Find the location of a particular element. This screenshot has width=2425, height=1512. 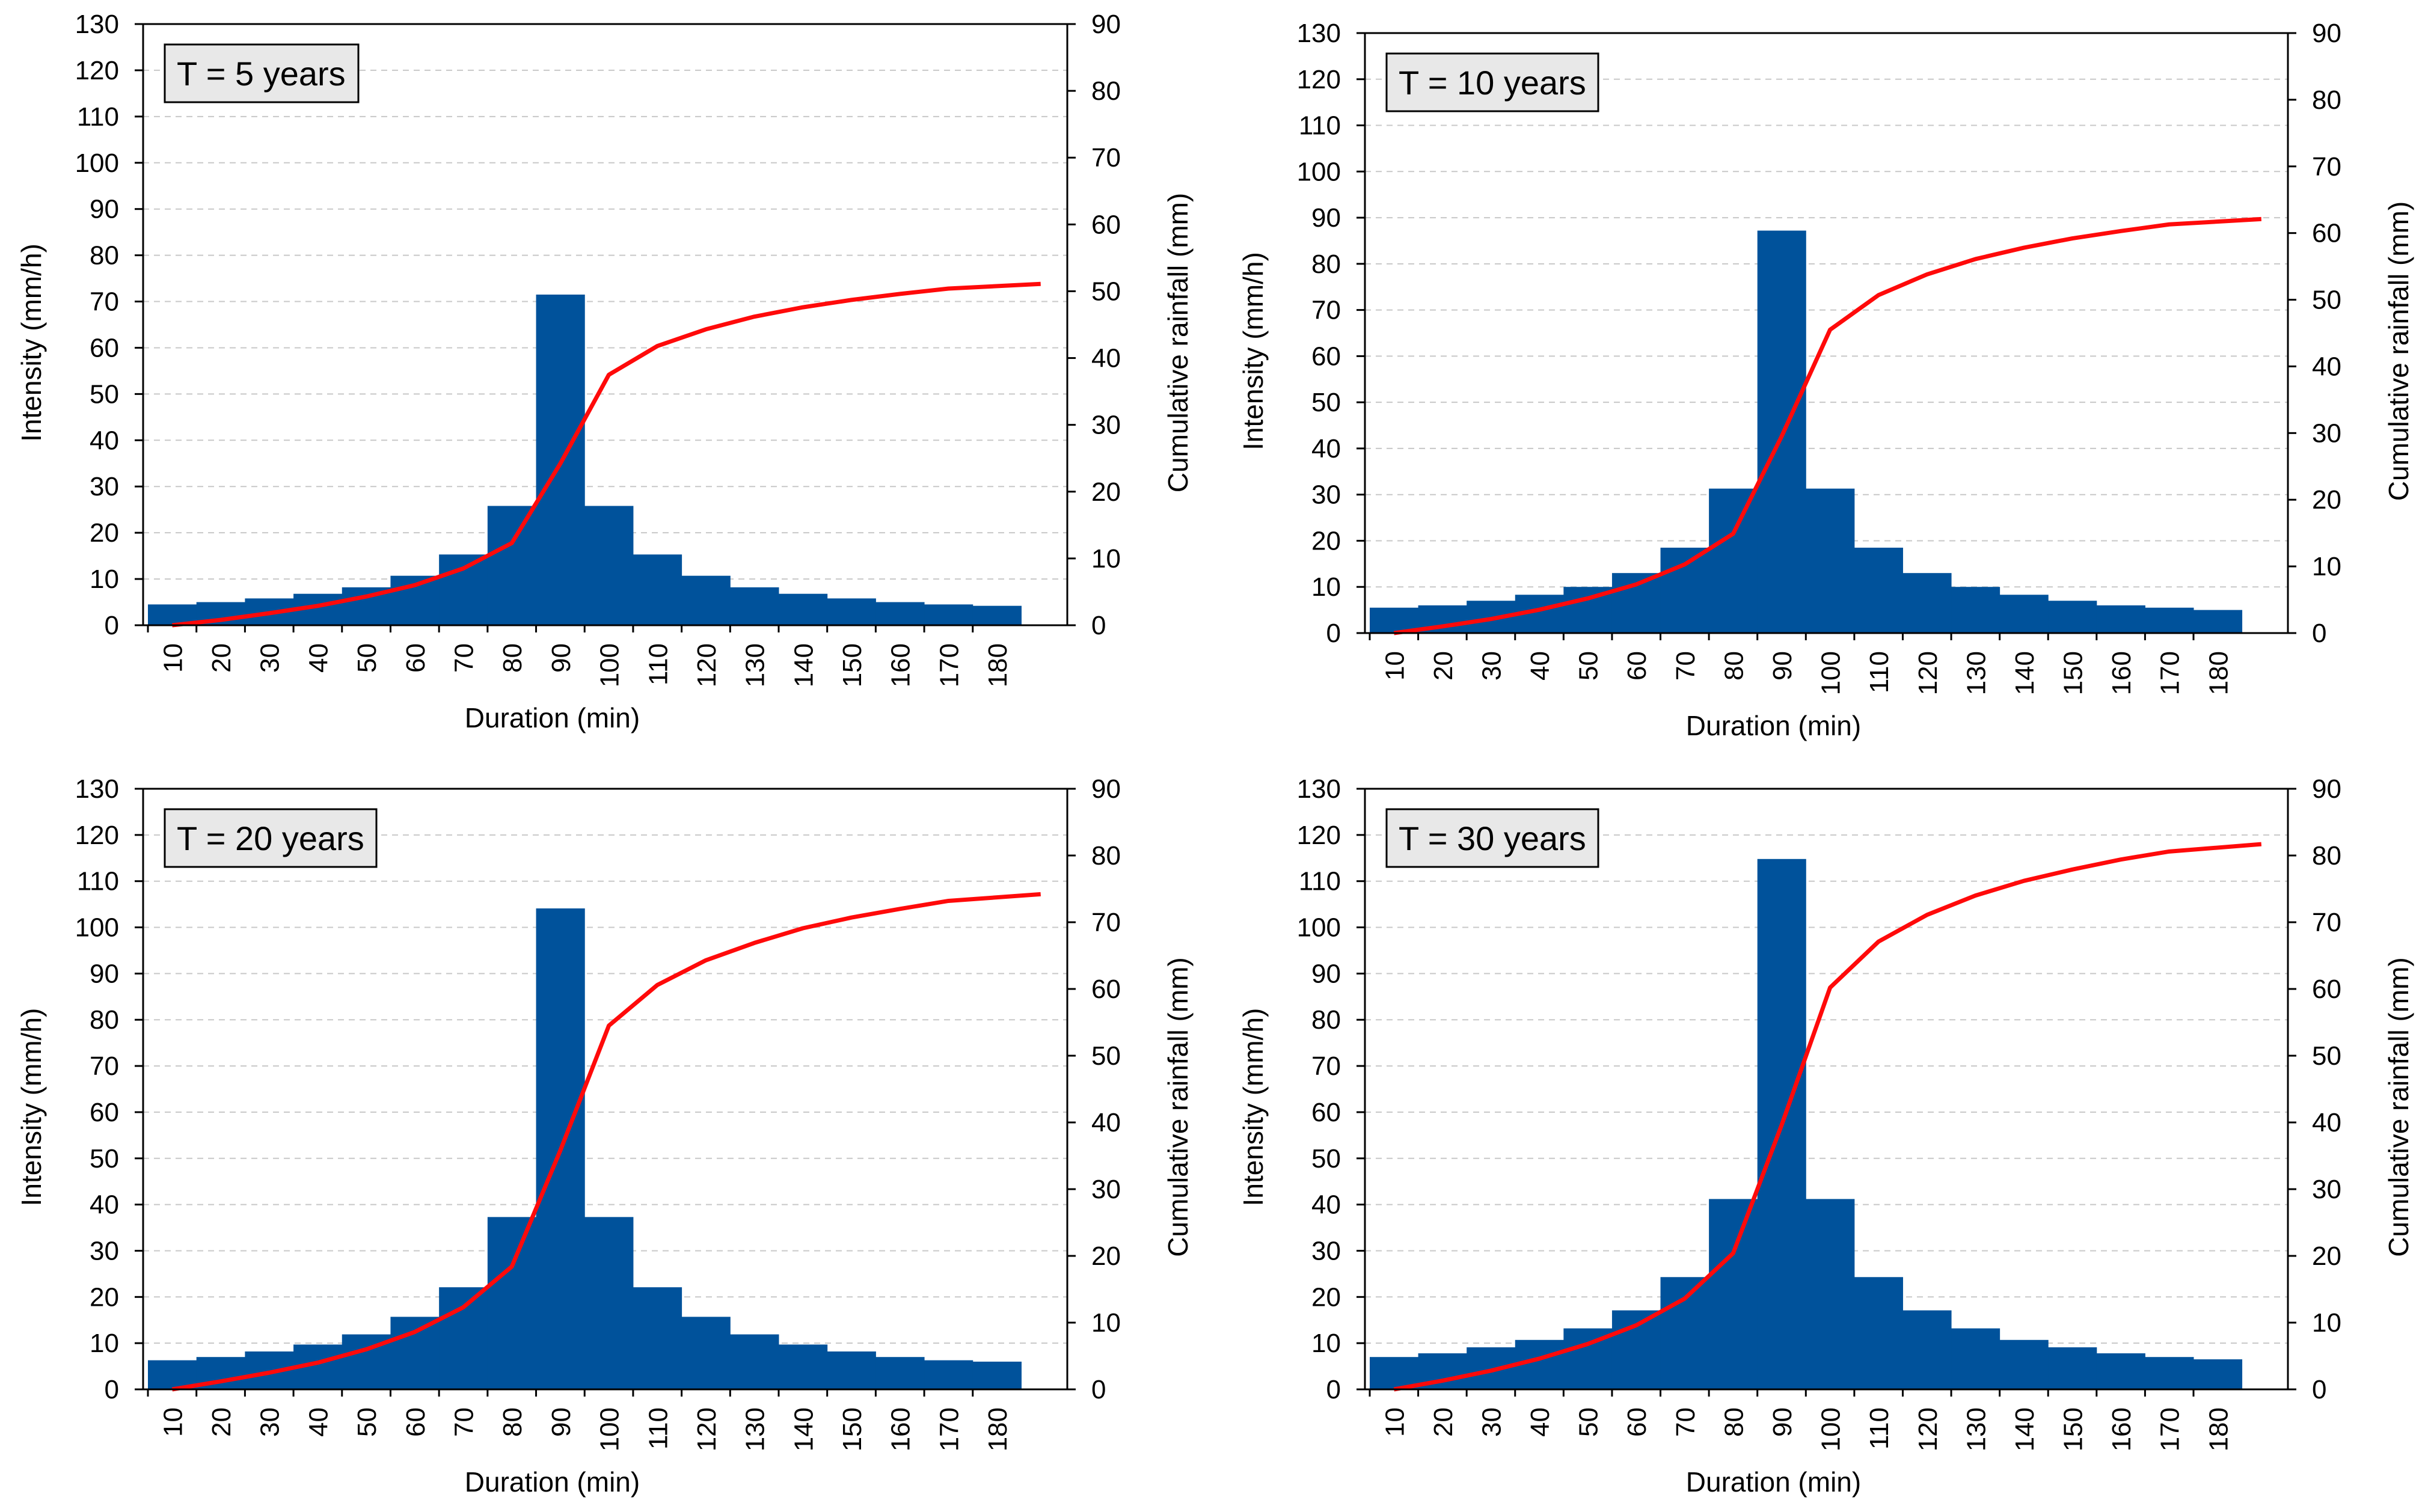

x-tick-label: 90 is located at coordinates (1782, 1422).